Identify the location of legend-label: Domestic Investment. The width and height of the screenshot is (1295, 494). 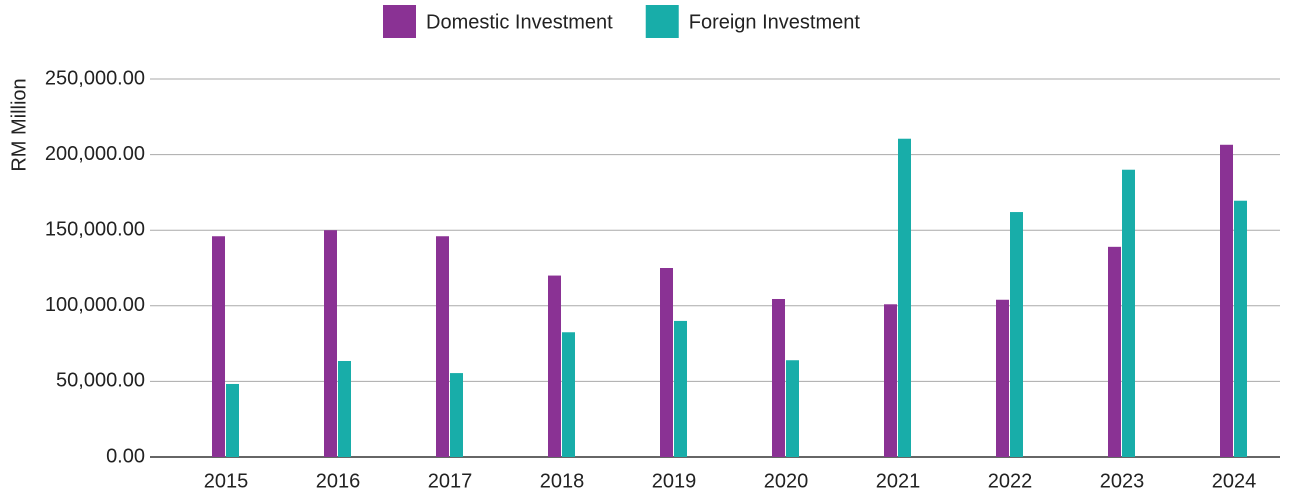
(519, 22).